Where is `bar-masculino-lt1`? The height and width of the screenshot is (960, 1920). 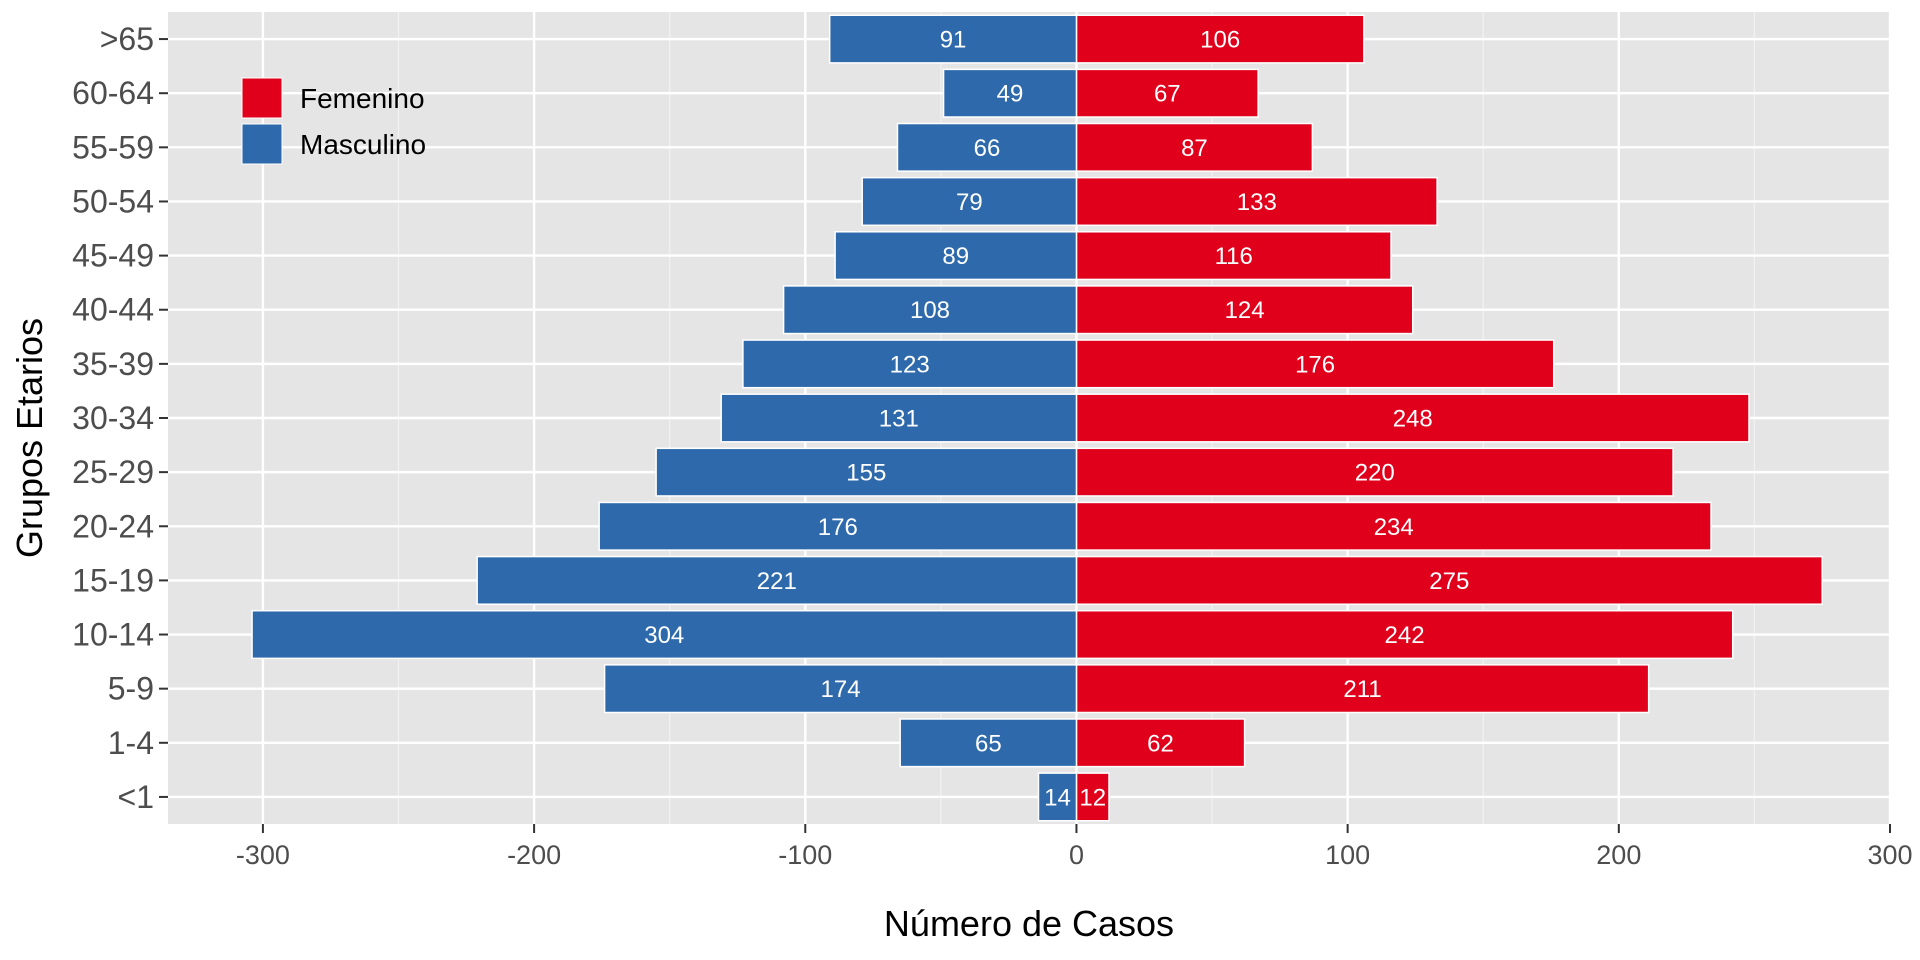
bar-masculino-lt1 is located at coordinates (1057, 797).